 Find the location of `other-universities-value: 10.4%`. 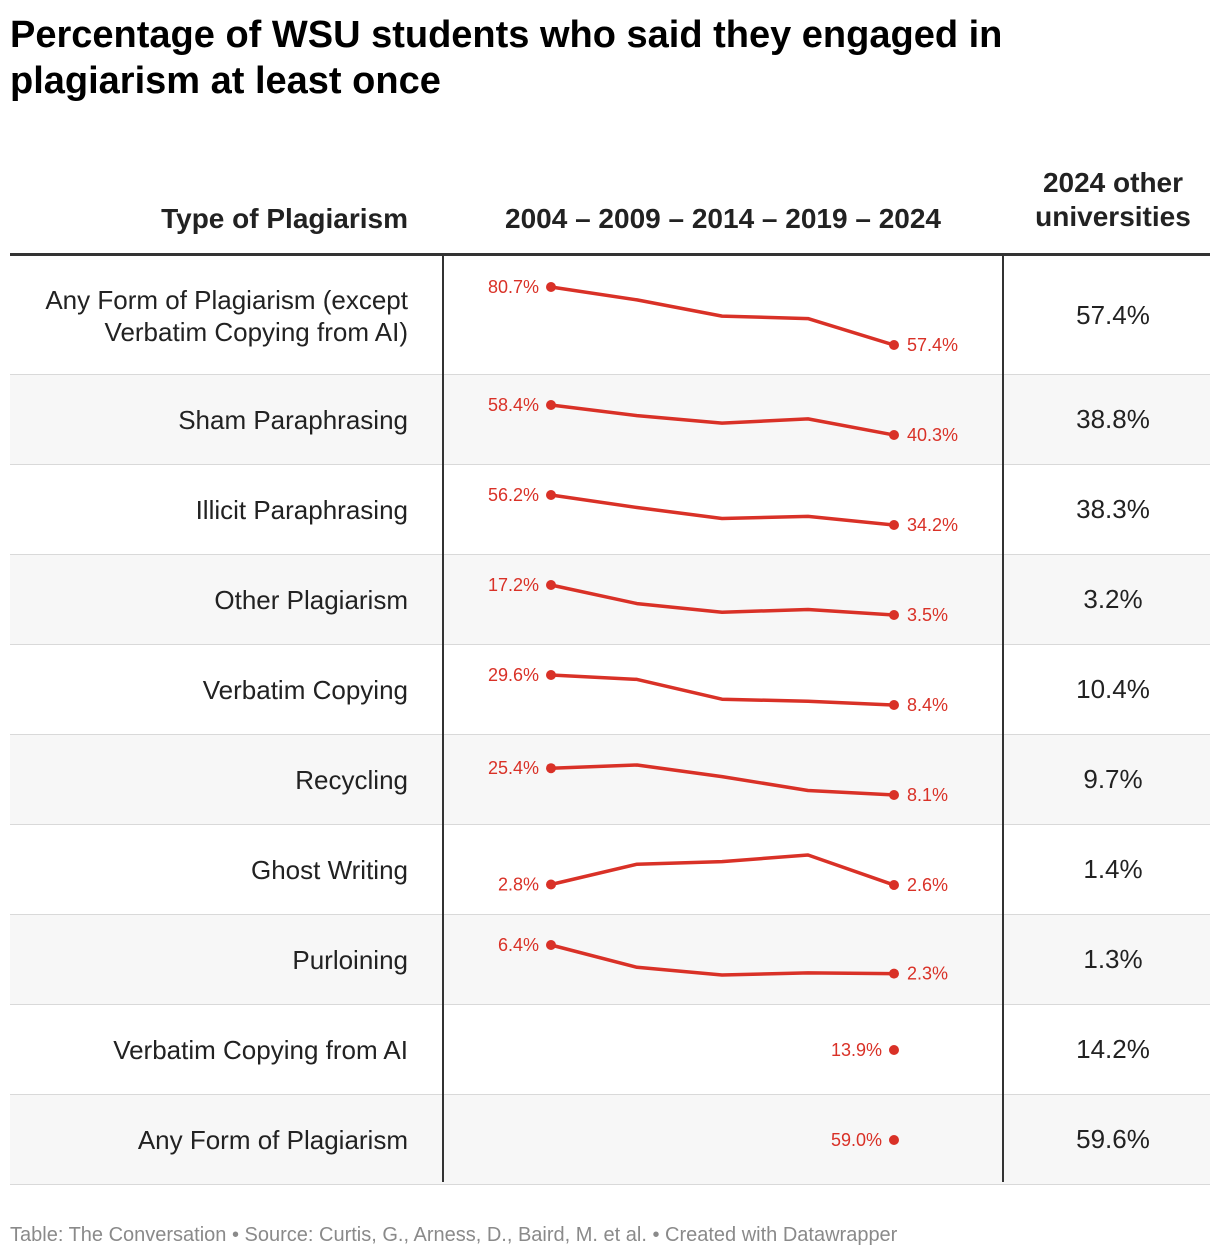

other-universities-value: 10.4% is located at coordinates (1113, 689).